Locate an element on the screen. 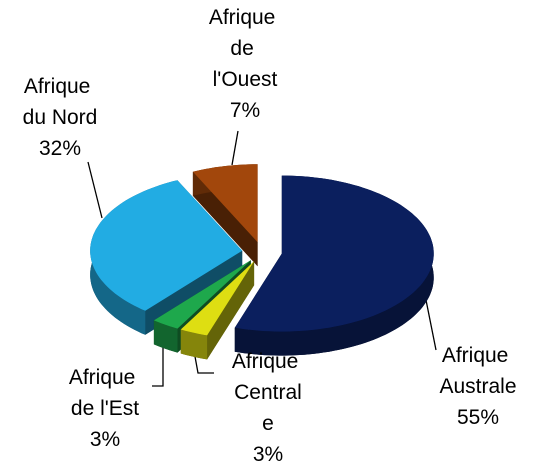 The height and width of the screenshot is (472, 542). label-line: e is located at coordinates (268, 423).